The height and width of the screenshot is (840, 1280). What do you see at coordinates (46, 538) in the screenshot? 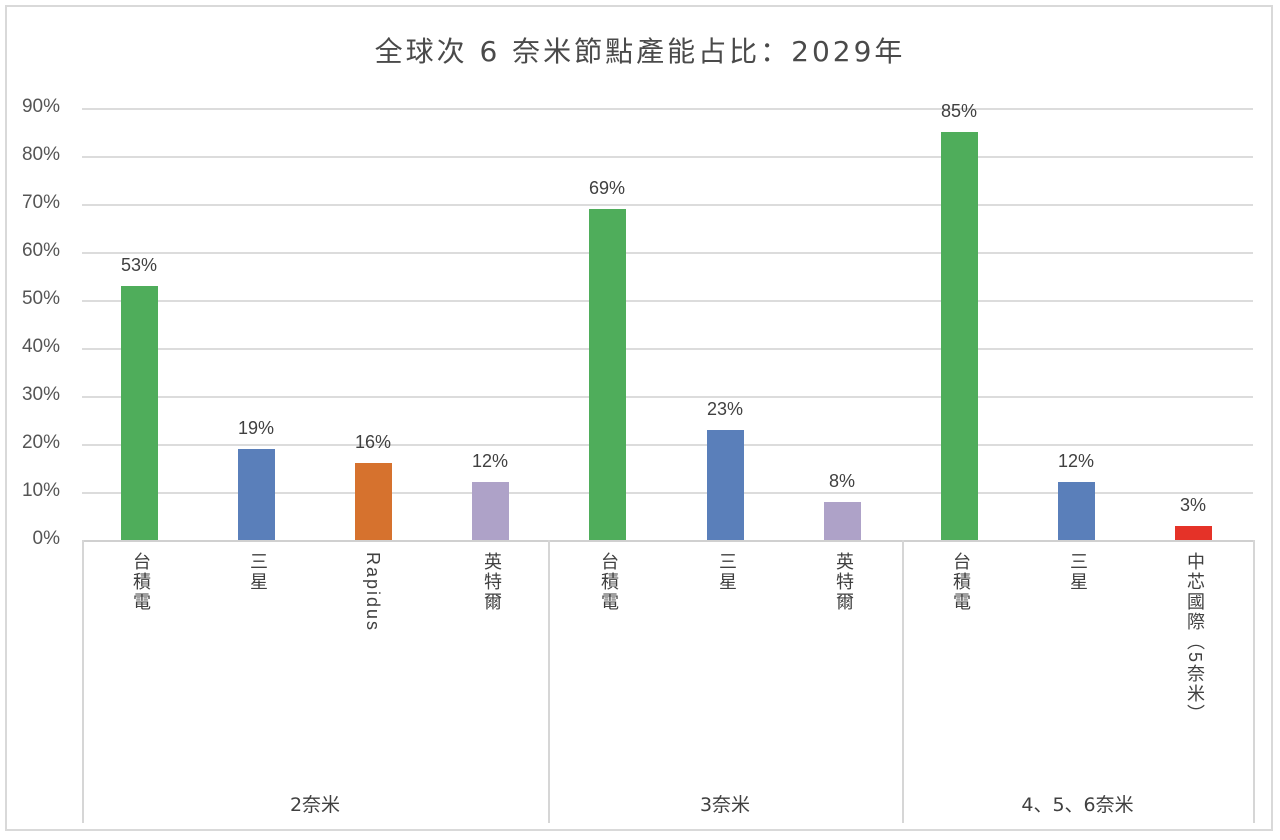
I see `y-tick-label: 0%` at bounding box center [46, 538].